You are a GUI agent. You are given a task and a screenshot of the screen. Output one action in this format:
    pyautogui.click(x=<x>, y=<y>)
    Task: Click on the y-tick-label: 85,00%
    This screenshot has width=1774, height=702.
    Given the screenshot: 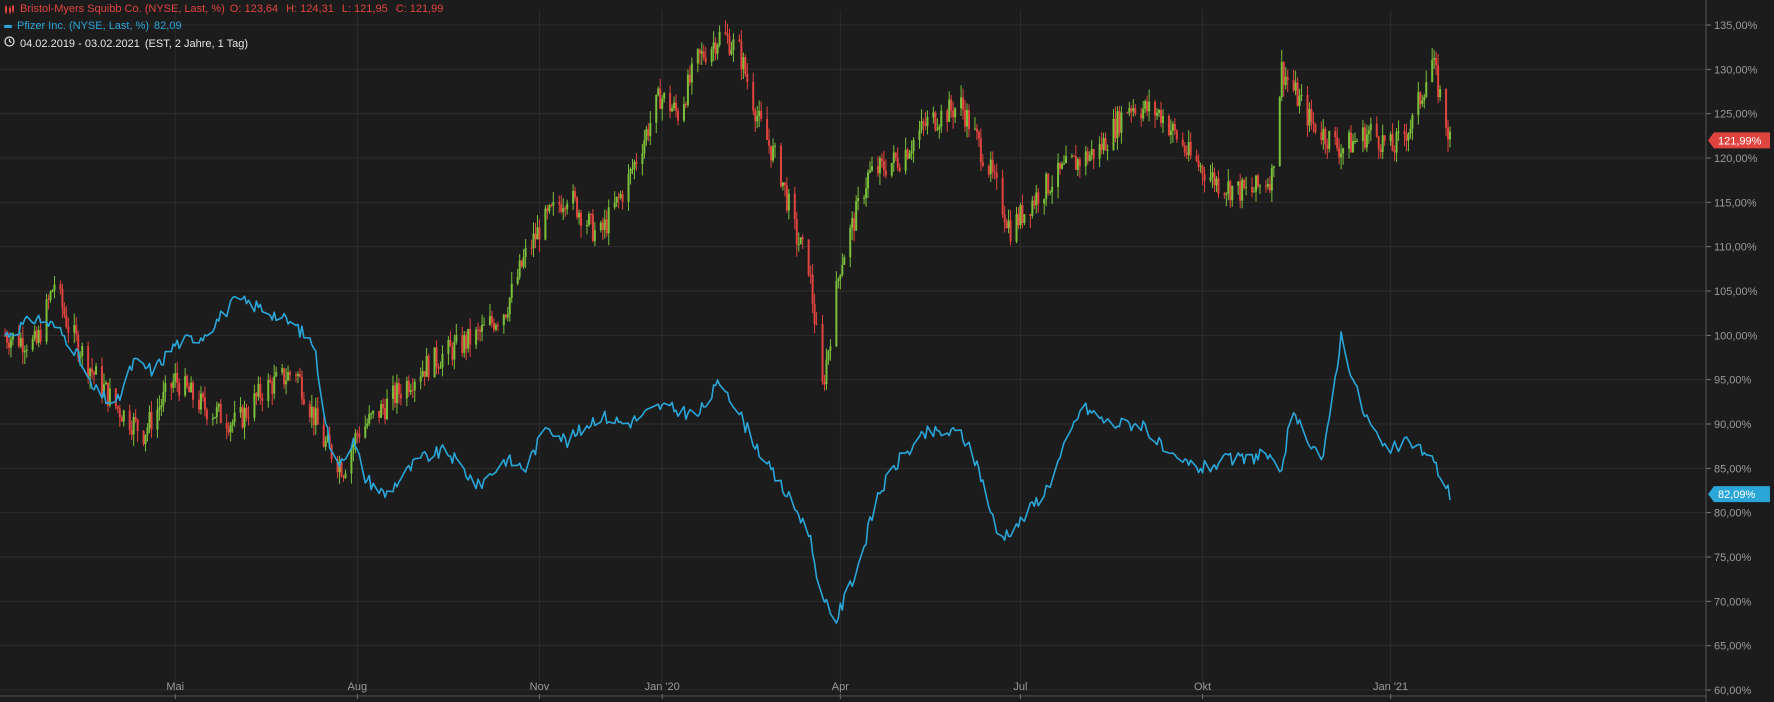 What is the action you would take?
    pyautogui.click(x=1733, y=469)
    